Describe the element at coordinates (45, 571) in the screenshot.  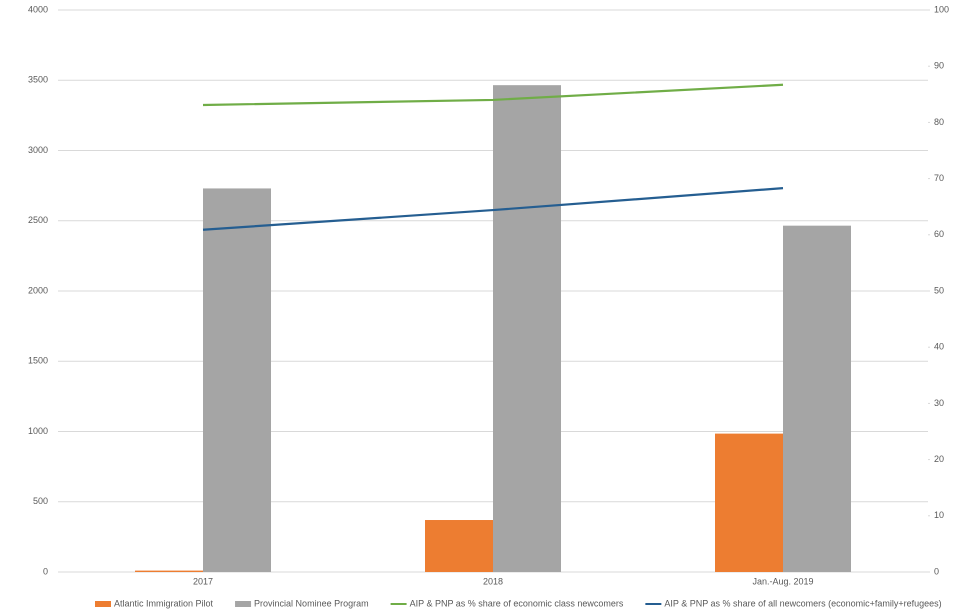
I see `y-tick-label: 0` at that location.